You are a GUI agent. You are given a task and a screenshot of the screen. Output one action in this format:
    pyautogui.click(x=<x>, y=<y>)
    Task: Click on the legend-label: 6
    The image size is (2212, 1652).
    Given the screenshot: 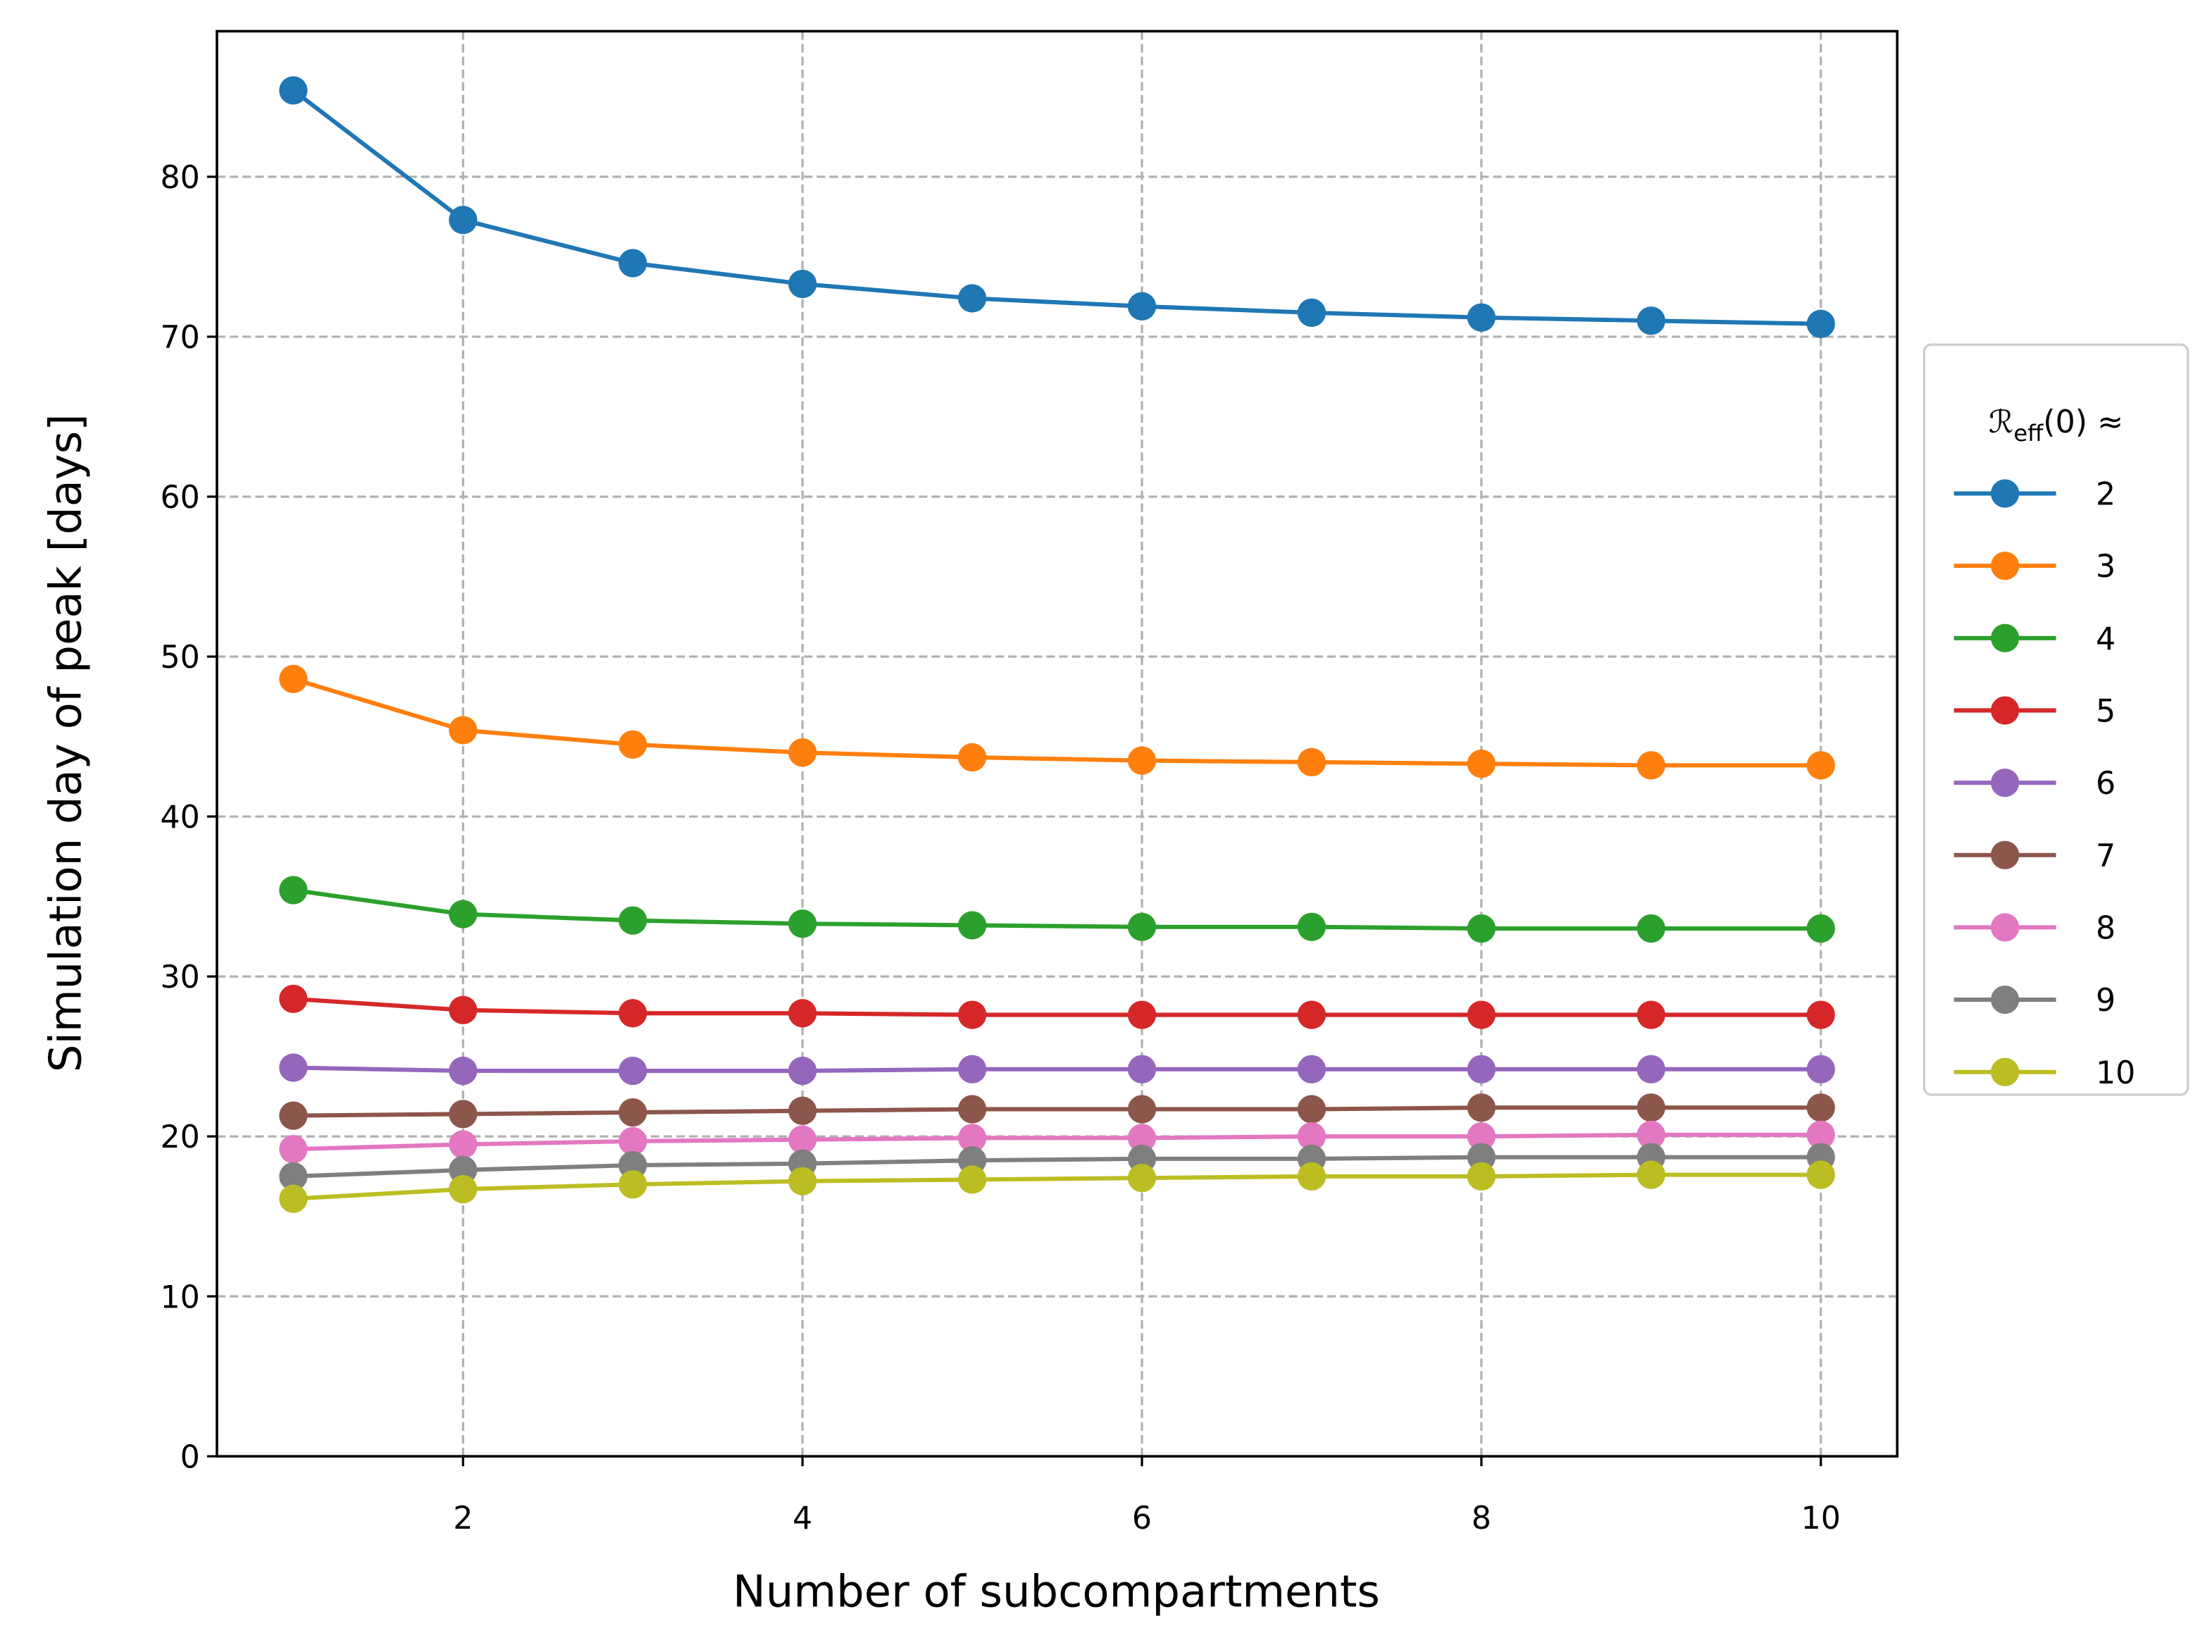 What is the action you would take?
    pyautogui.click(x=2105, y=784)
    